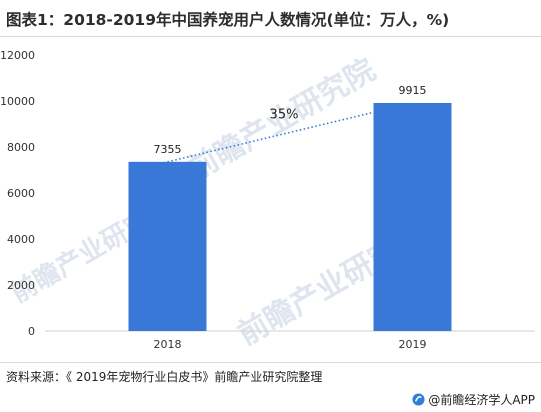 This screenshot has width=541, height=412. Describe the element at coordinates (284, 114) in the screenshot. I see `growth-label: 35%` at that location.